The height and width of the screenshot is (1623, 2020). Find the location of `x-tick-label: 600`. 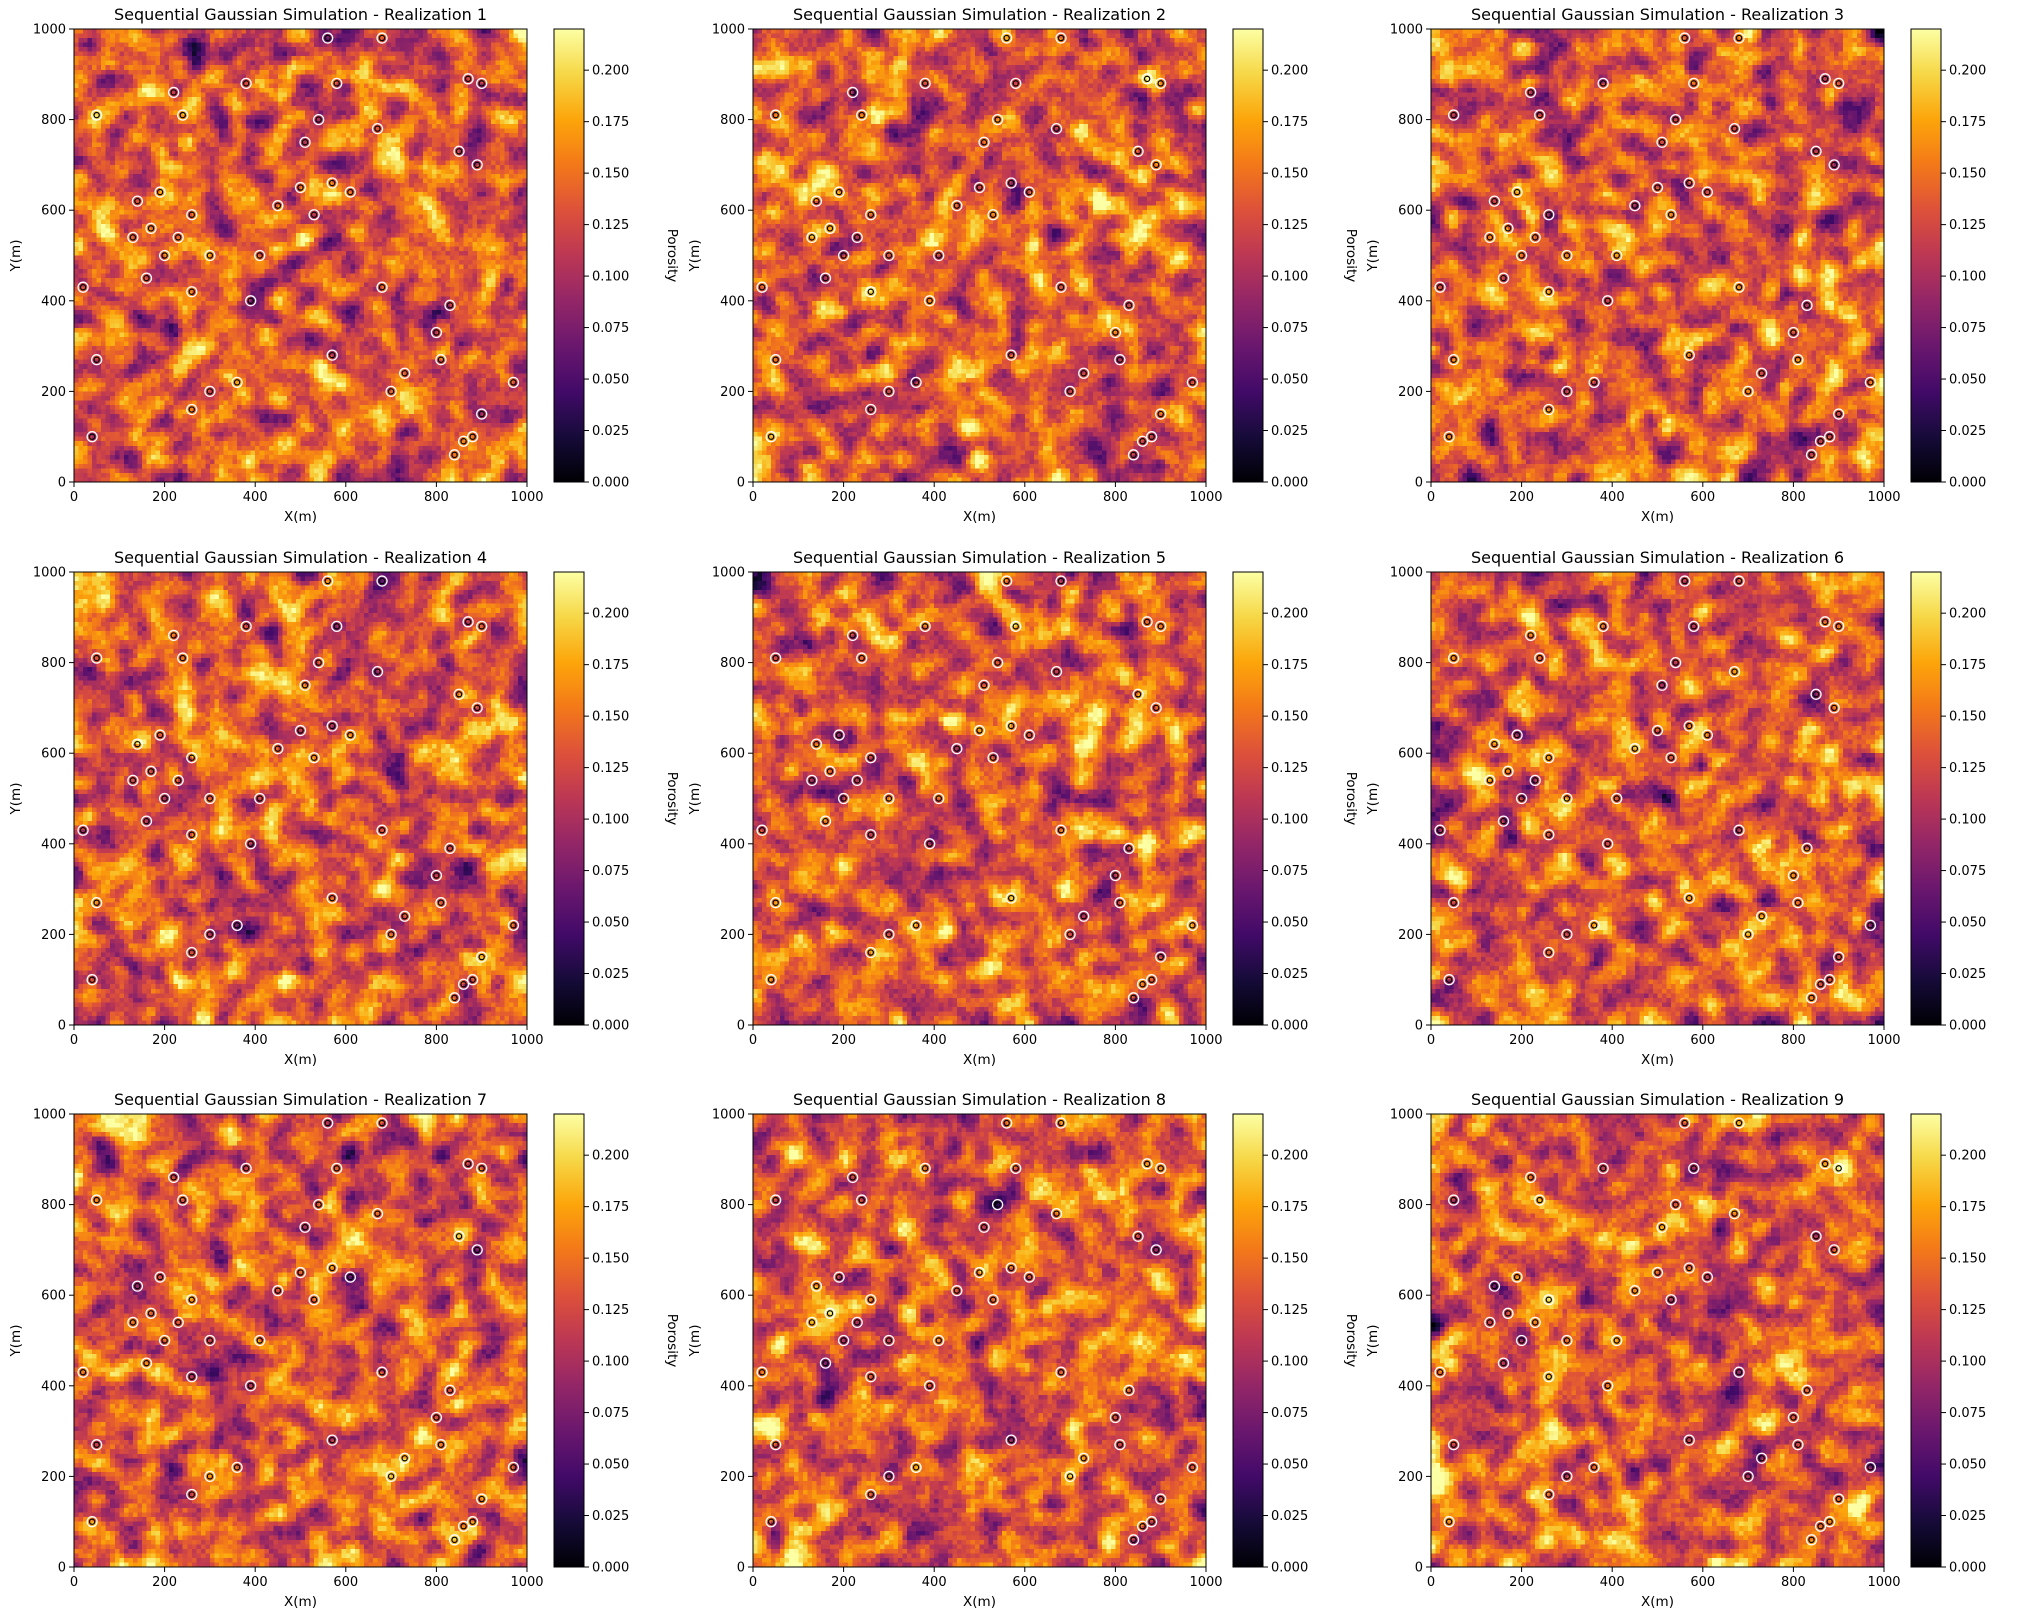

x-tick-label: 600 is located at coordinates (1702, 1582).